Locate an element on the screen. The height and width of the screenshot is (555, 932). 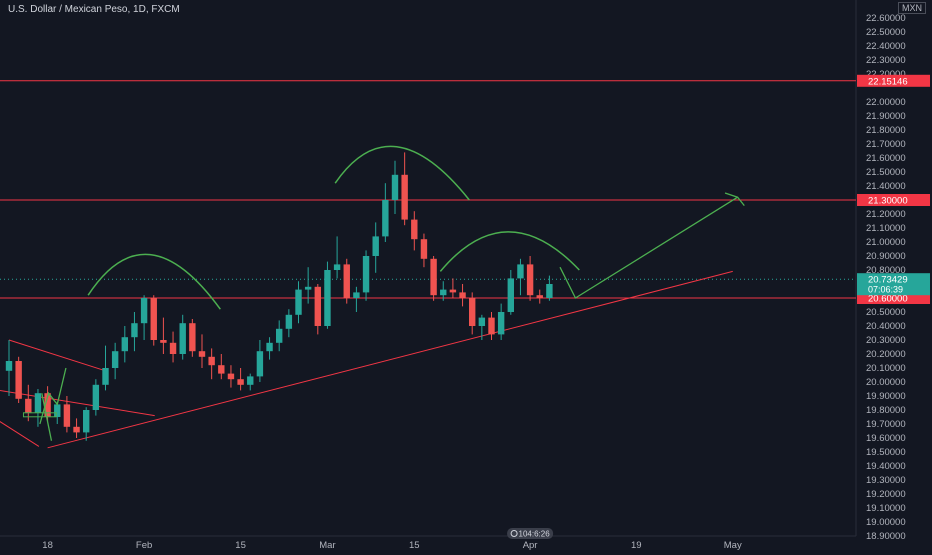
bottom-badge-label: 104:6:26 is located at coordinates (535, 534).